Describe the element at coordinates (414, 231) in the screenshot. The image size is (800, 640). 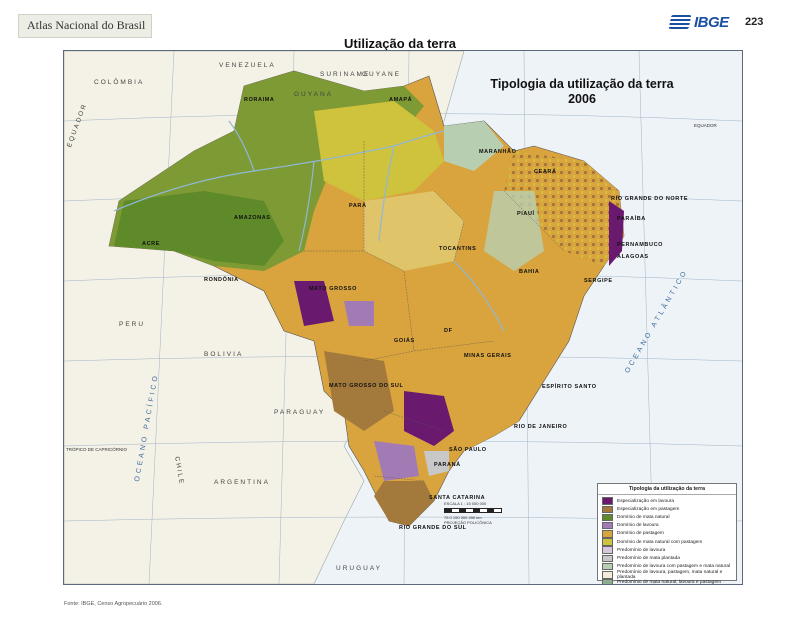
I see `region-para-south` at that location.